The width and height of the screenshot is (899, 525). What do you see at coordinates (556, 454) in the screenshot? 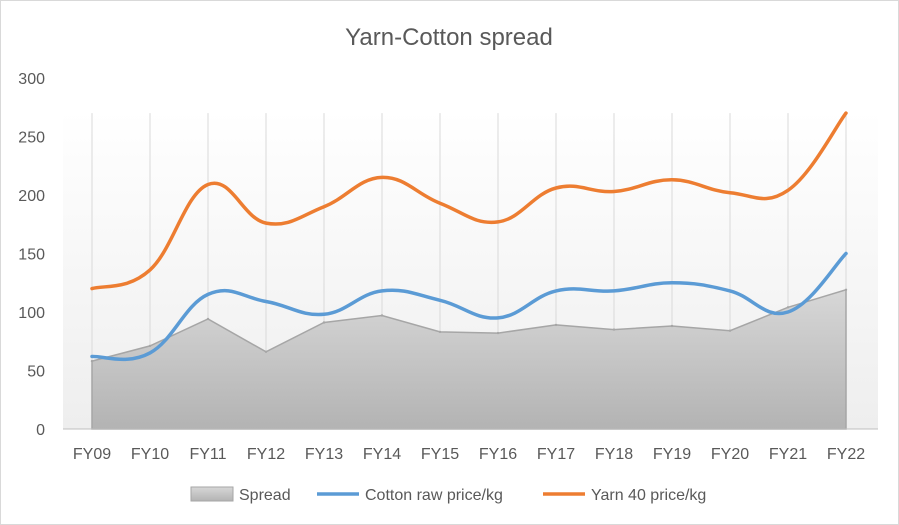
I see `x-tick-label: FY17` at bounding box center [556, 454].